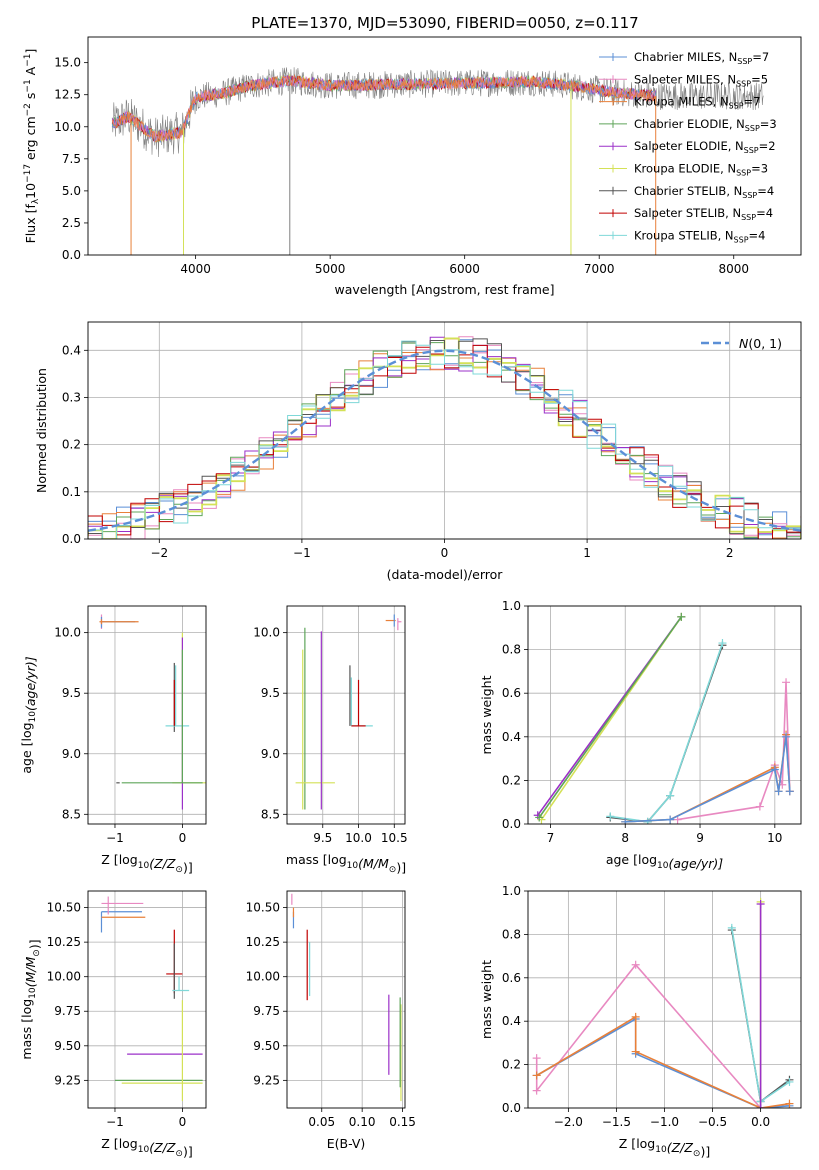  Describe the element at coordinates (687, 213) in the screenshot. I see `legend-name: Salpeter STELIB, N` at that location.